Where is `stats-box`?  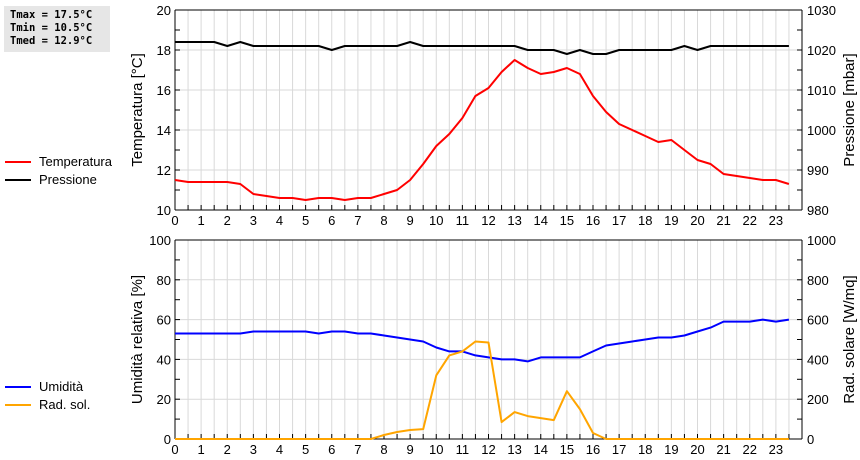 stats-box is located at coordinates (57, 29).